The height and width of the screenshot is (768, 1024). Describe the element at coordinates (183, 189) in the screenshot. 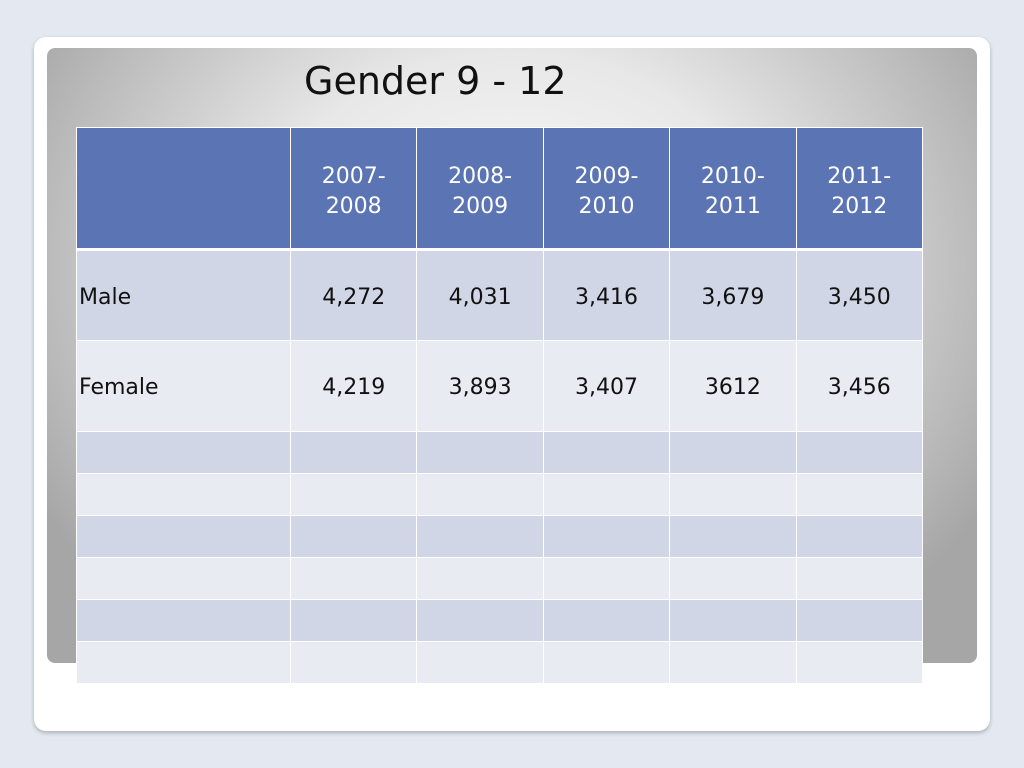

I see `header-corner-cell` at that location.